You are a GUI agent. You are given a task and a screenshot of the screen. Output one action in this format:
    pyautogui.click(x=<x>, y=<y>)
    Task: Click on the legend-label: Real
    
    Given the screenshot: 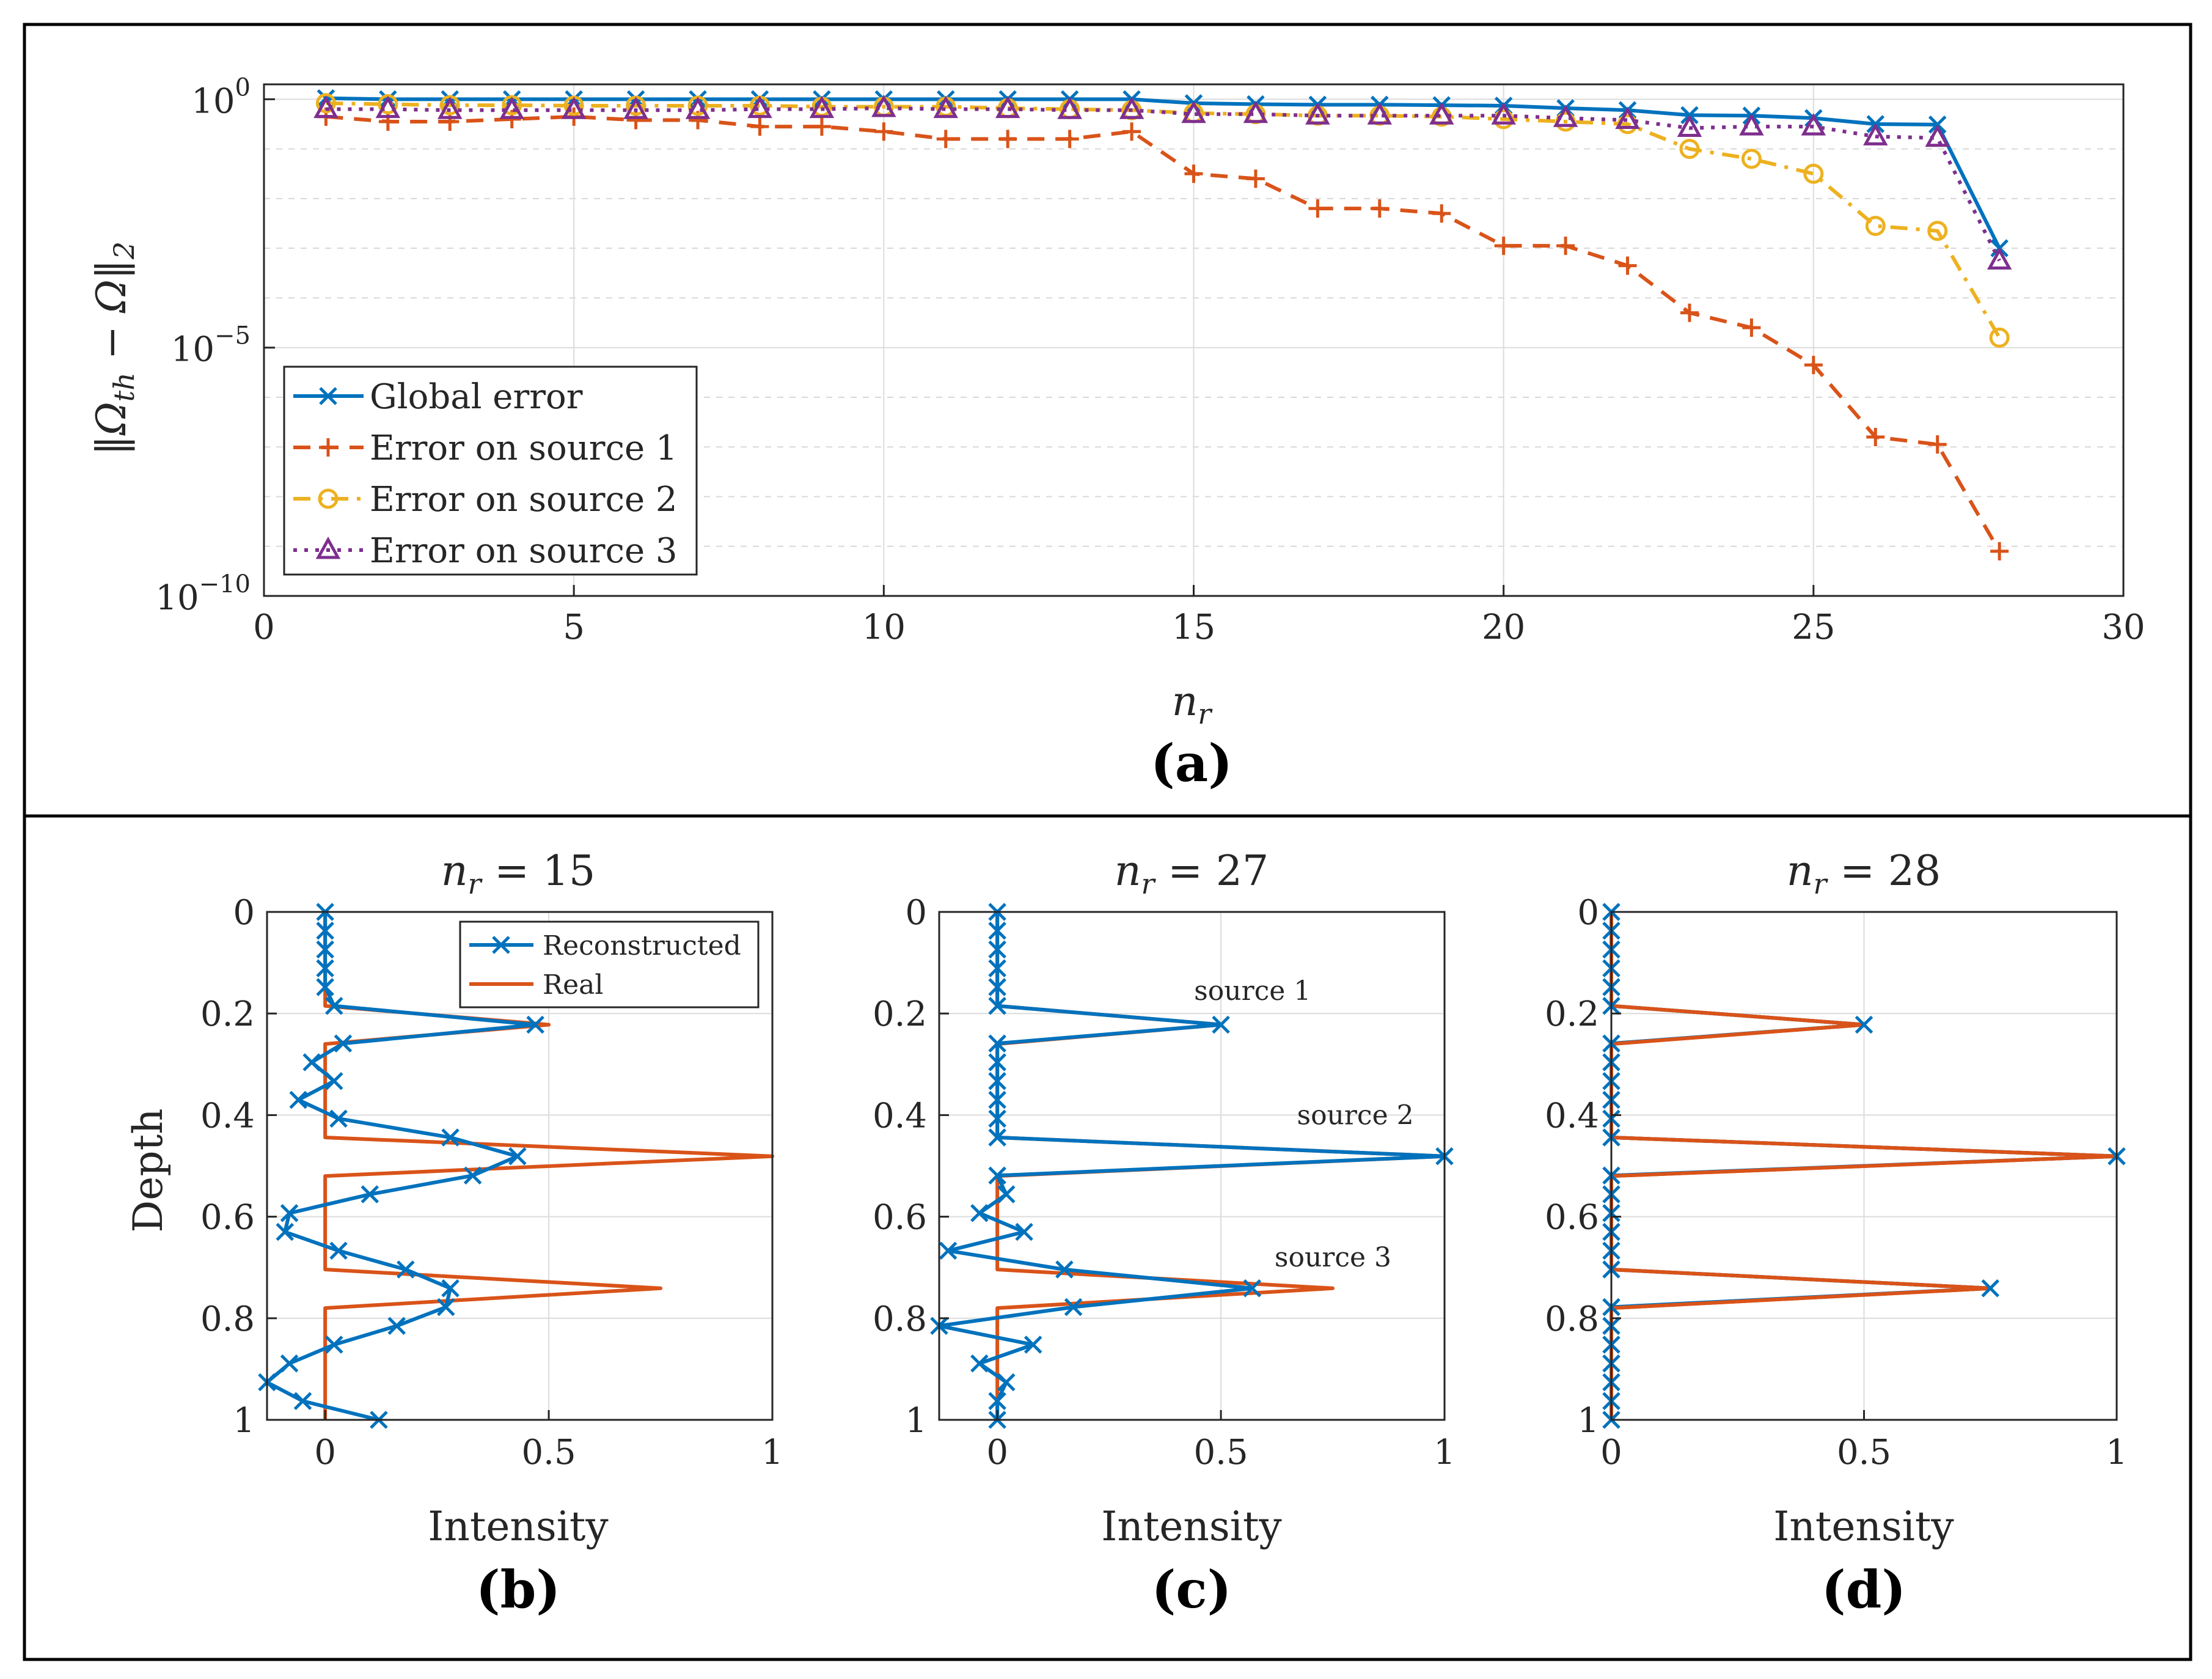 What is the action you would take?
    pyautogui.click(x=573, y=985)
    